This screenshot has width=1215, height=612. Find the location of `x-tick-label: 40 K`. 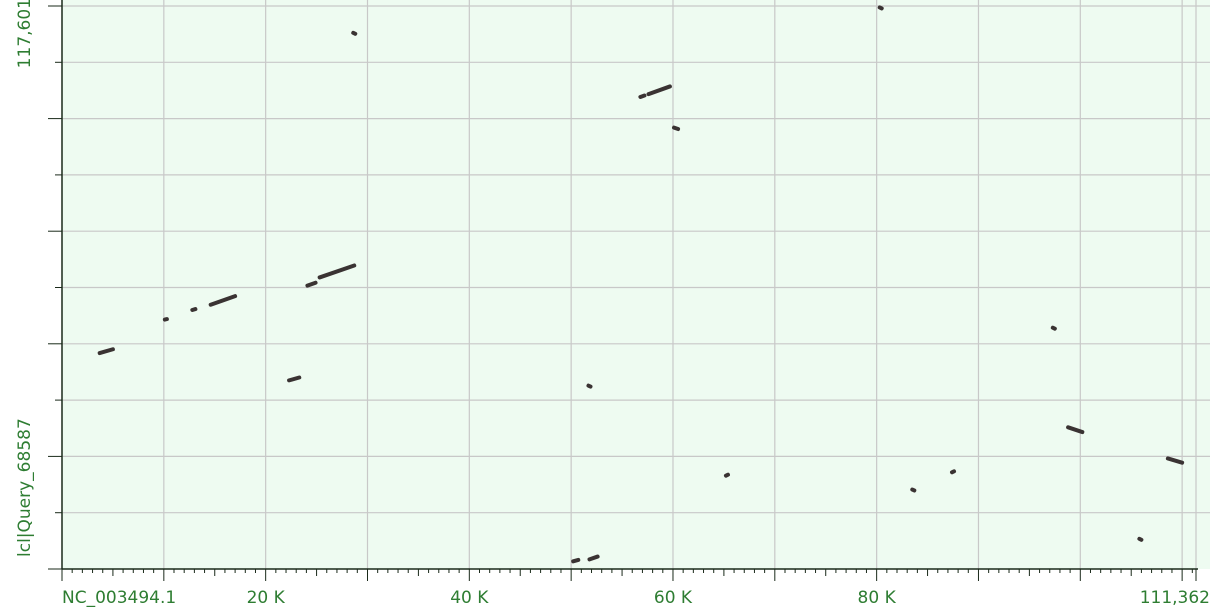

x-tick-label: 40 K is located at coordinates (469, 598).